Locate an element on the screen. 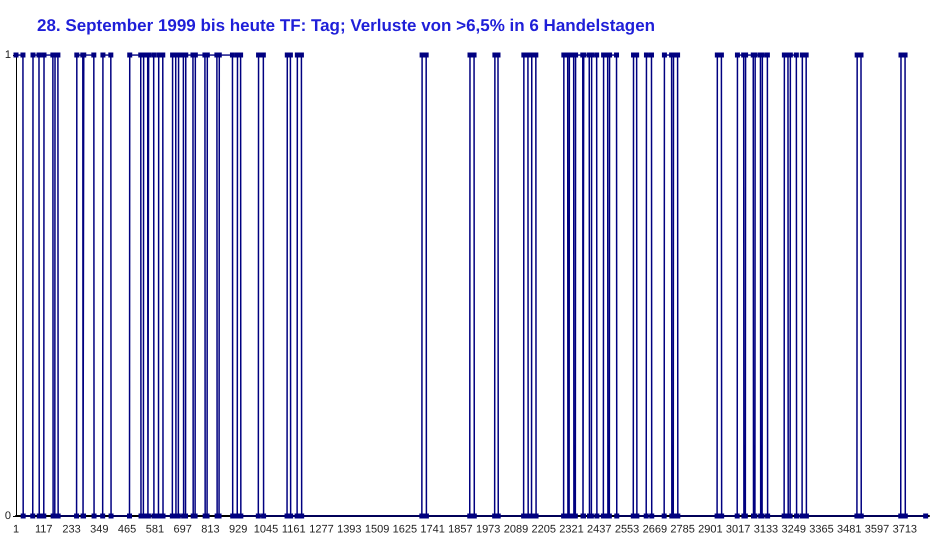 The width and height of the screenshot is (933, 546). x-tick-label: 2089 is located at coordinates (516, 530).